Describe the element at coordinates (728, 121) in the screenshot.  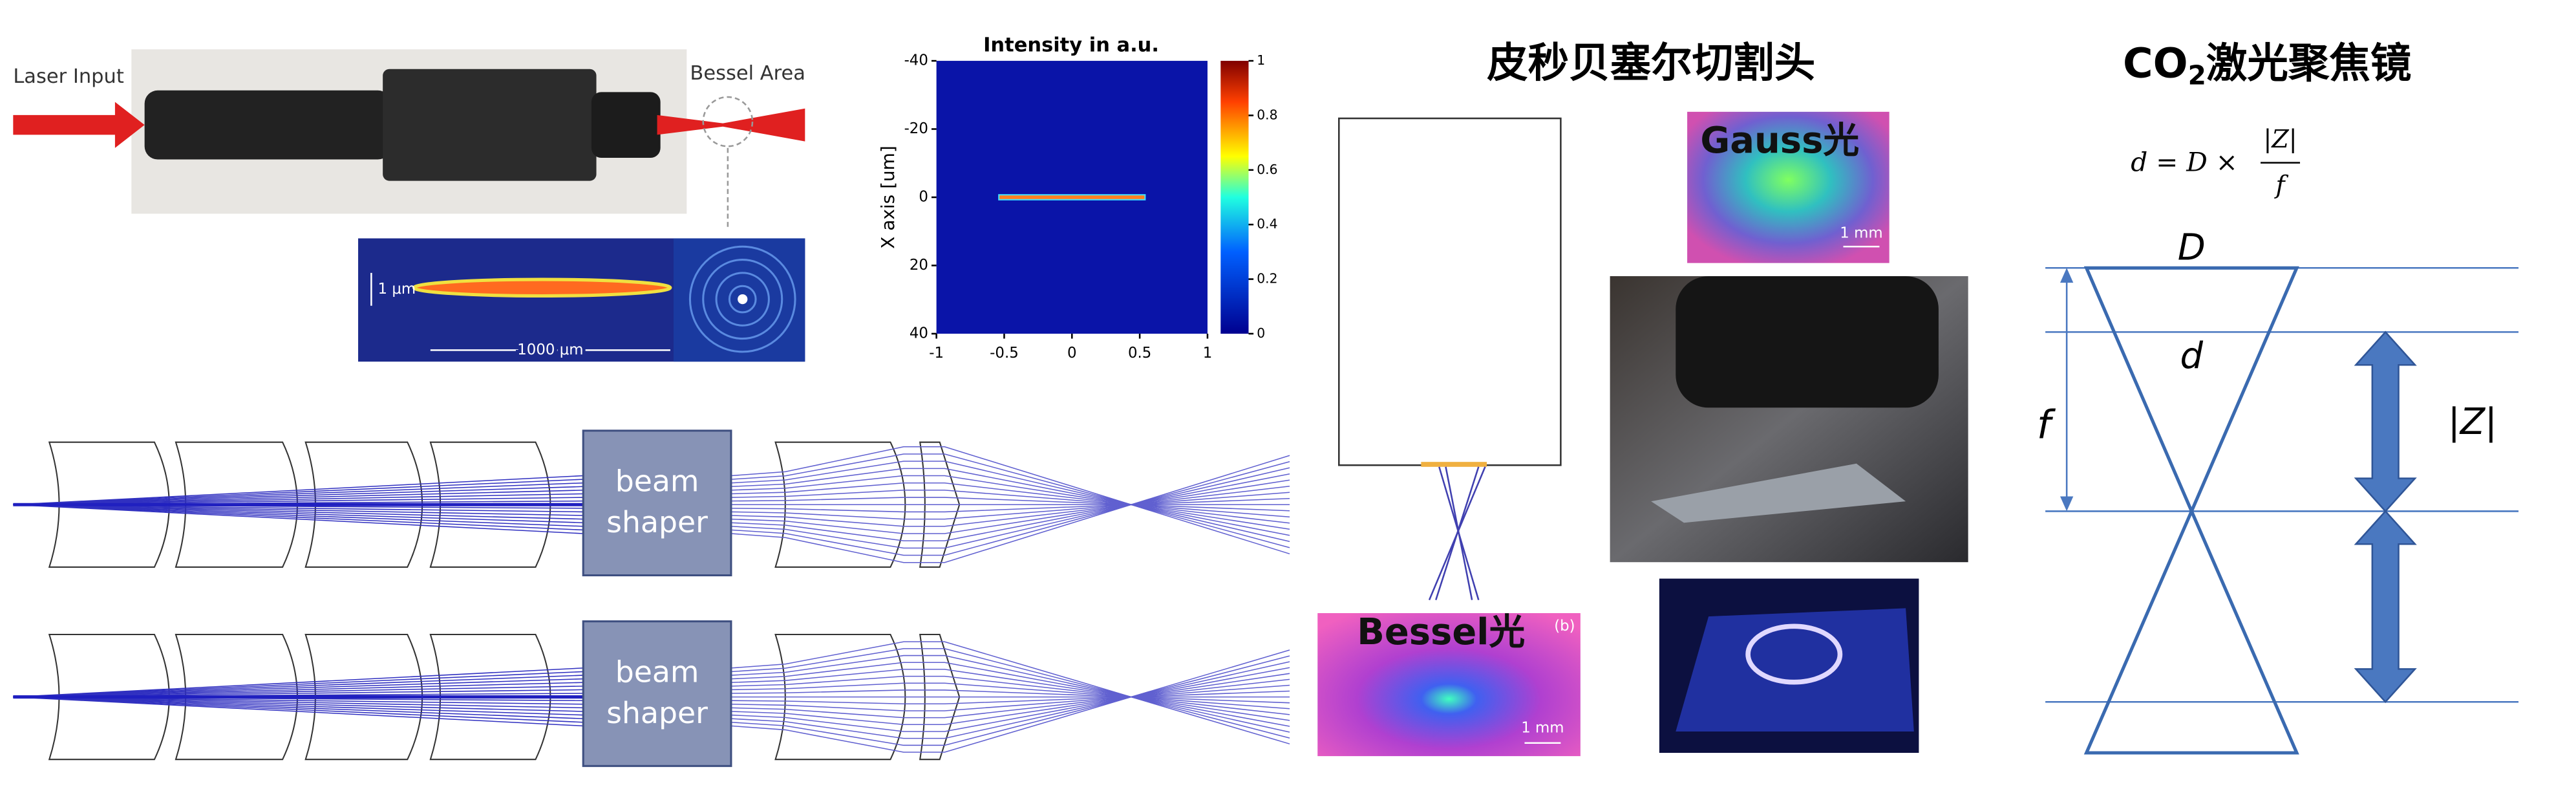
I see `area-marker` at that location.